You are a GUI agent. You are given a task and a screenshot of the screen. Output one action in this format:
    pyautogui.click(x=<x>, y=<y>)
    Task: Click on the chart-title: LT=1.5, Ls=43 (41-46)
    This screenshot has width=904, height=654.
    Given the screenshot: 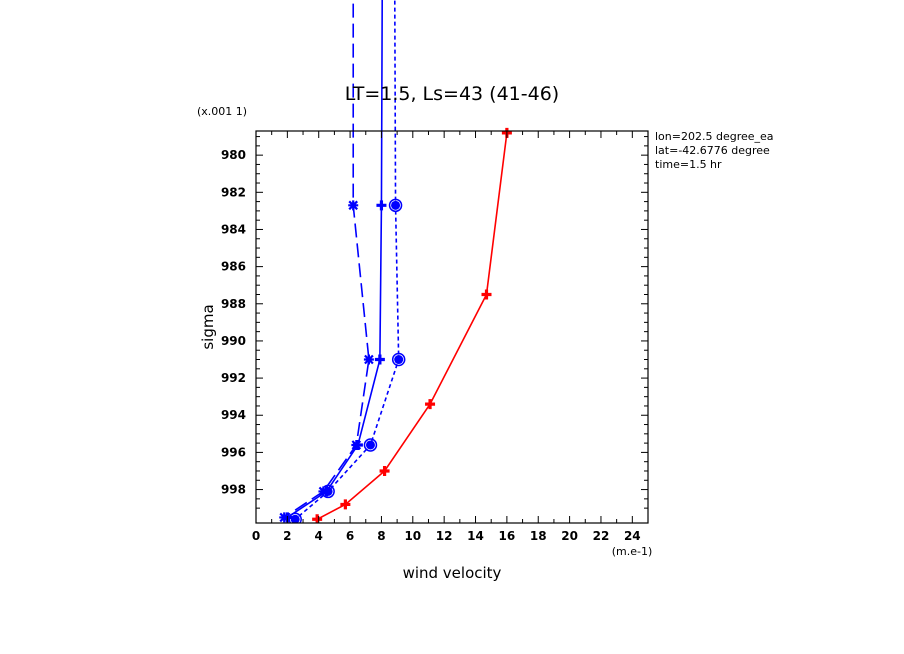 What is the action you would take?
    pyautogui.click(x=452, y=94)
    